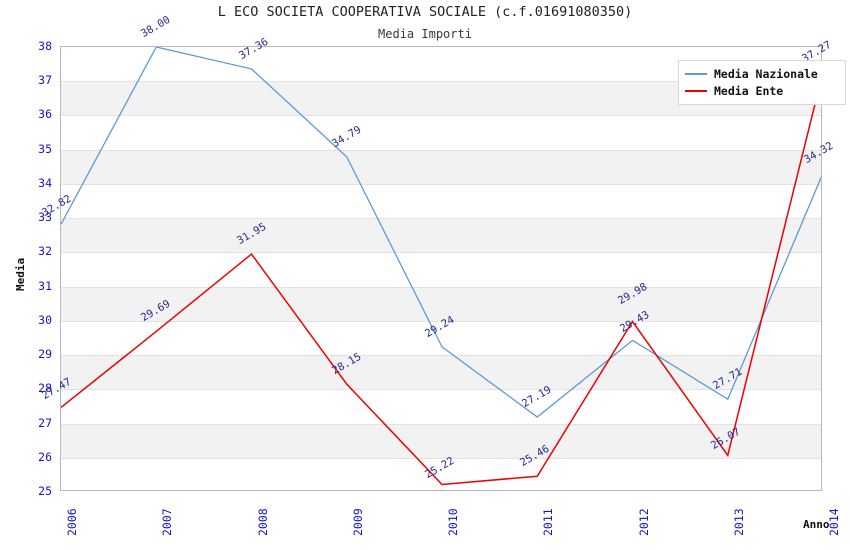  What do you see at coordinates (45, 388) in the screenshot?
I see `y-tick-label: 28` at bounding box center [45, 388].